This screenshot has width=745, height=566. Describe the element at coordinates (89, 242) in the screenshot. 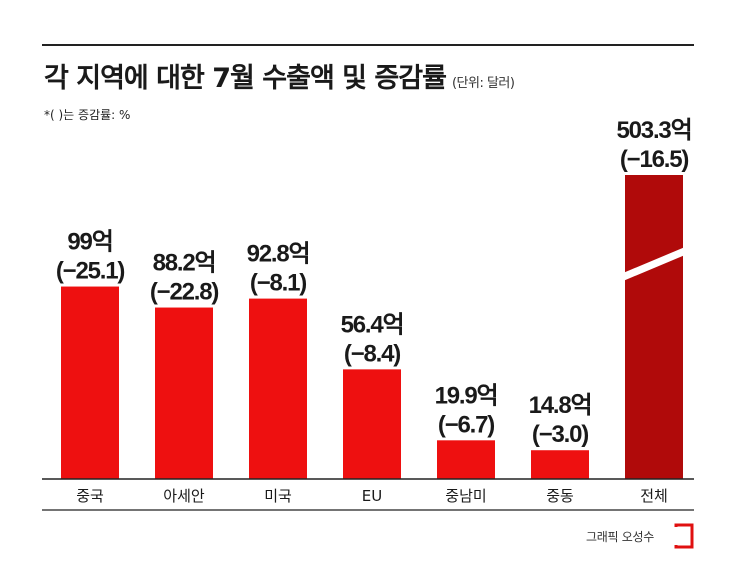

I see `value-label-0: 99억` at that location.